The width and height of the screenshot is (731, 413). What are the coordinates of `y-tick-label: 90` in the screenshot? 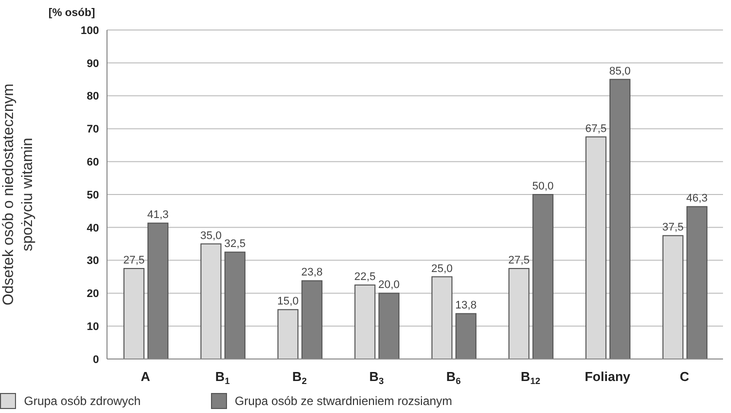 It's located at (92, 64).